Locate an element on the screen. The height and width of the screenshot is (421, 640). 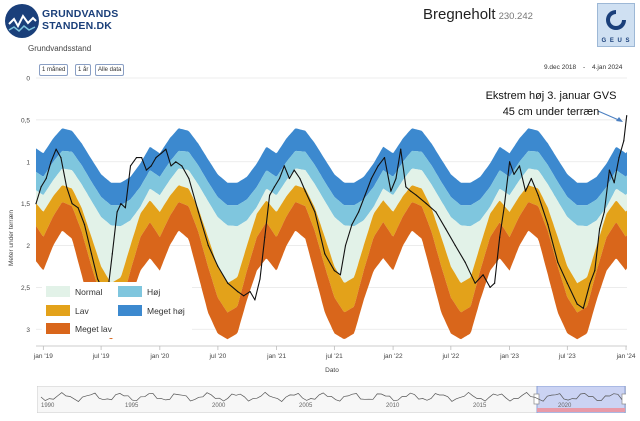
legend-label-lav: Lav is located at coordinates (82, 310).